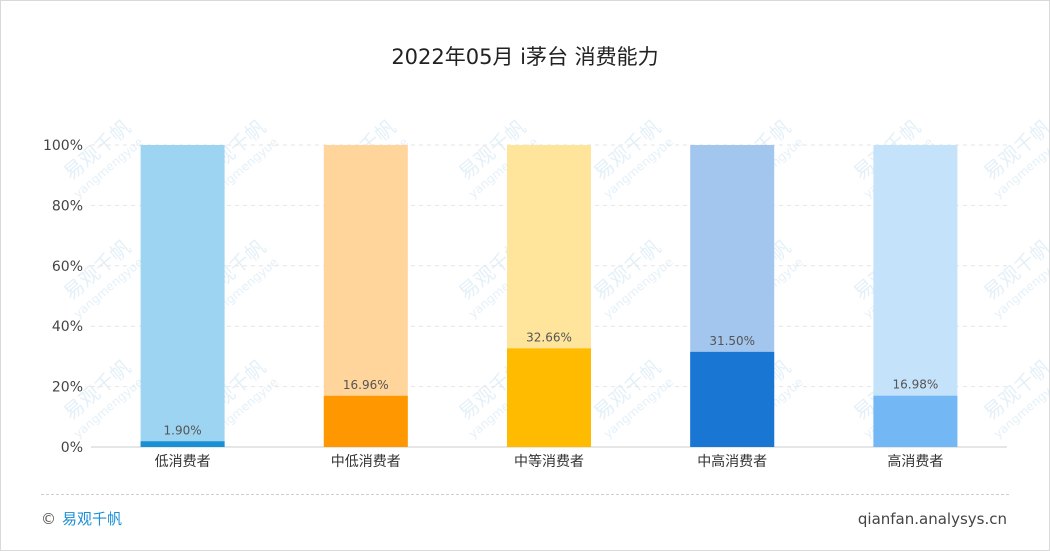 This screenshot has width=1050, height=551. I want to click on brand-name: 易观千帆, so click(92, 519).